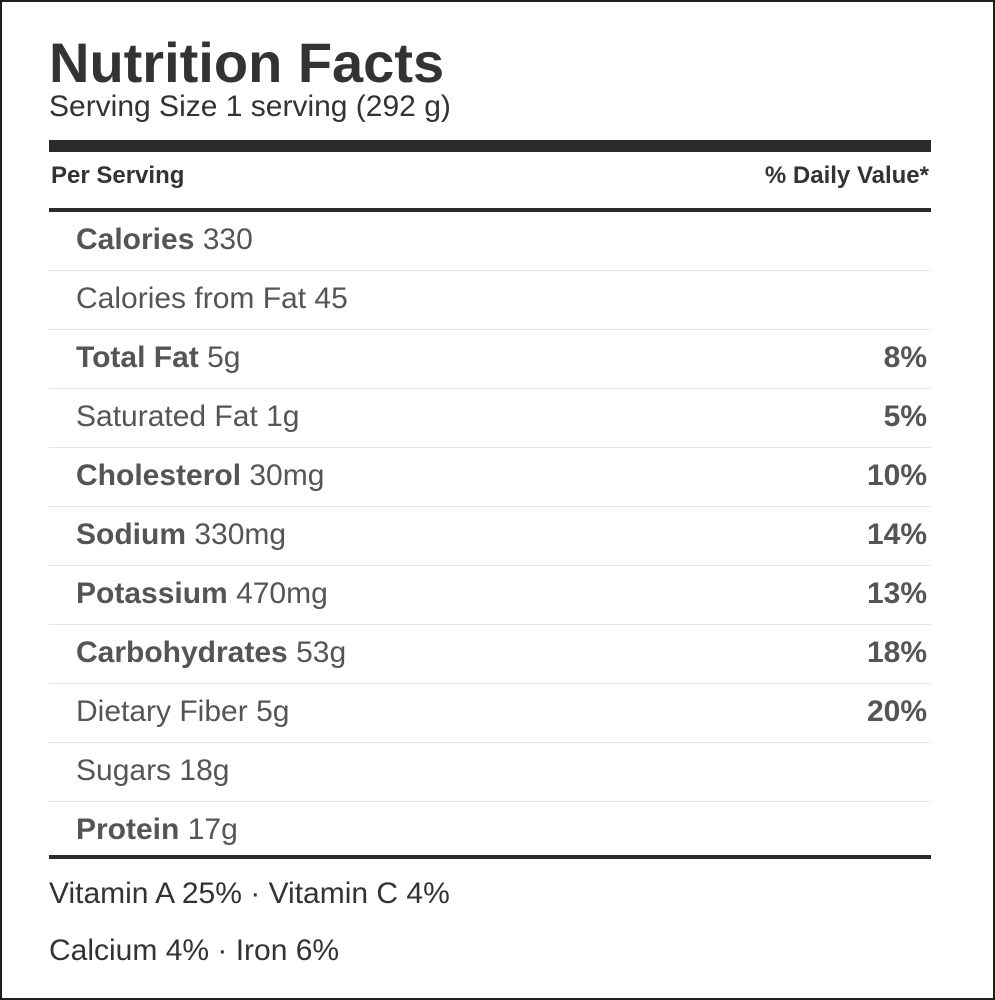  I want to click on nutrient-amount: 470mg, so click(282, 593).